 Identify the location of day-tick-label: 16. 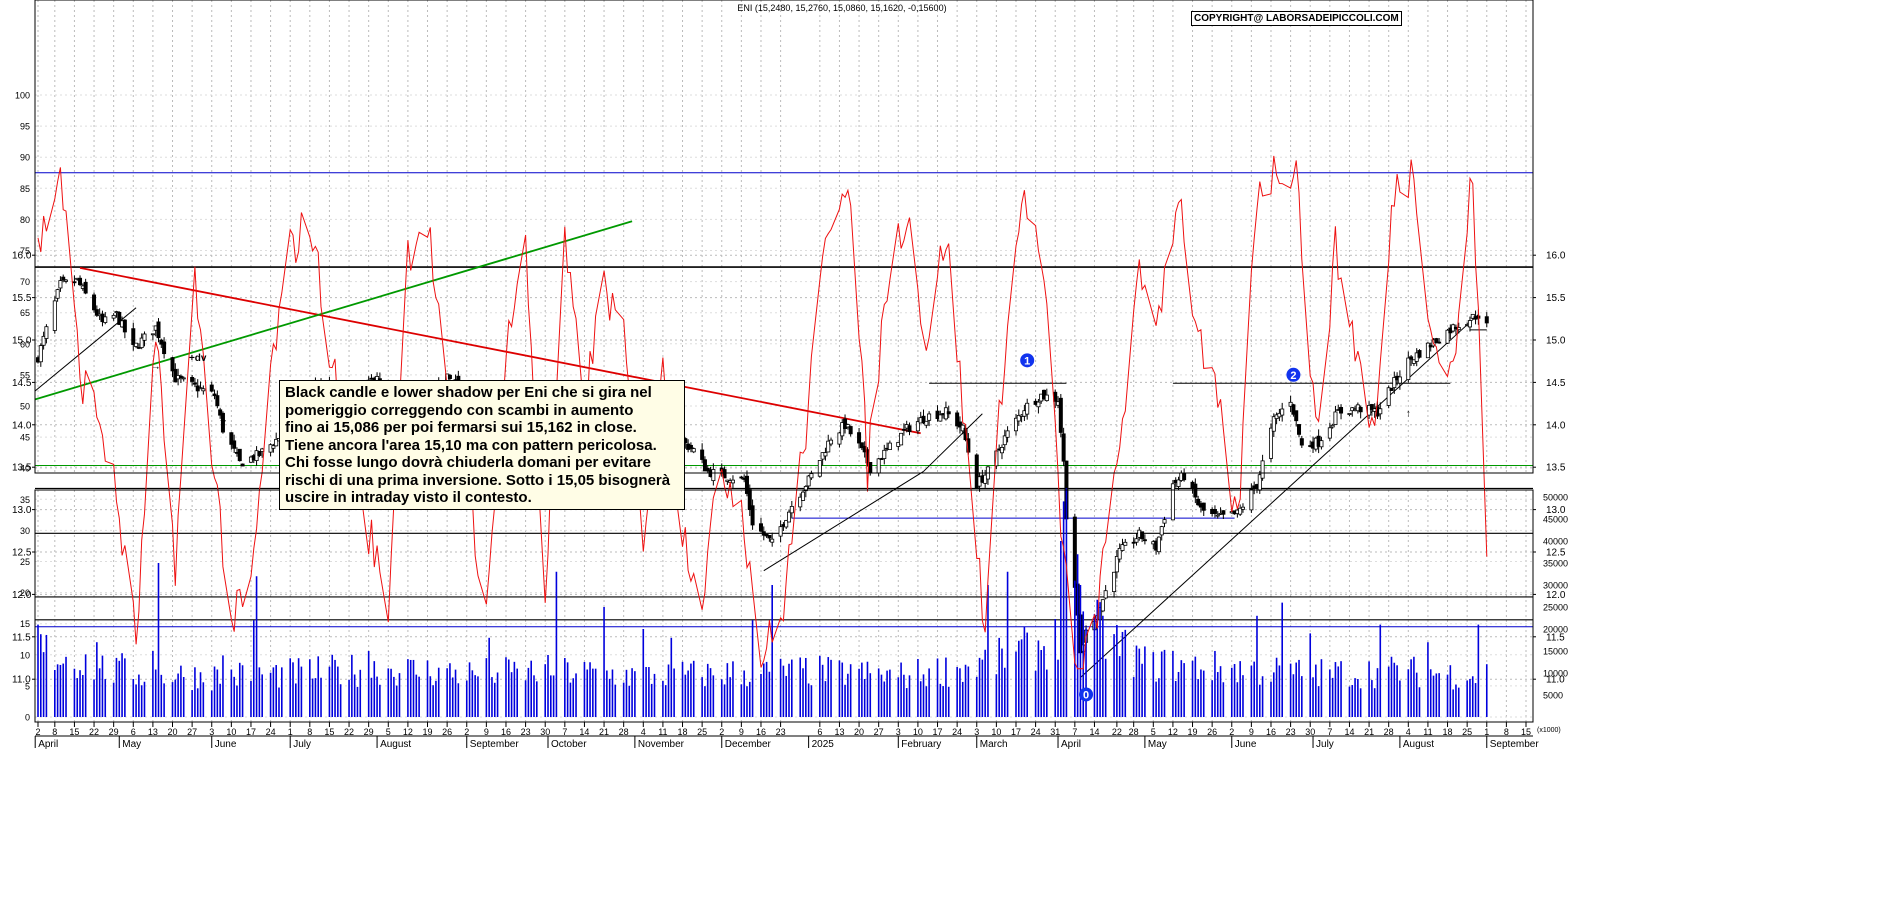
(506, 732).